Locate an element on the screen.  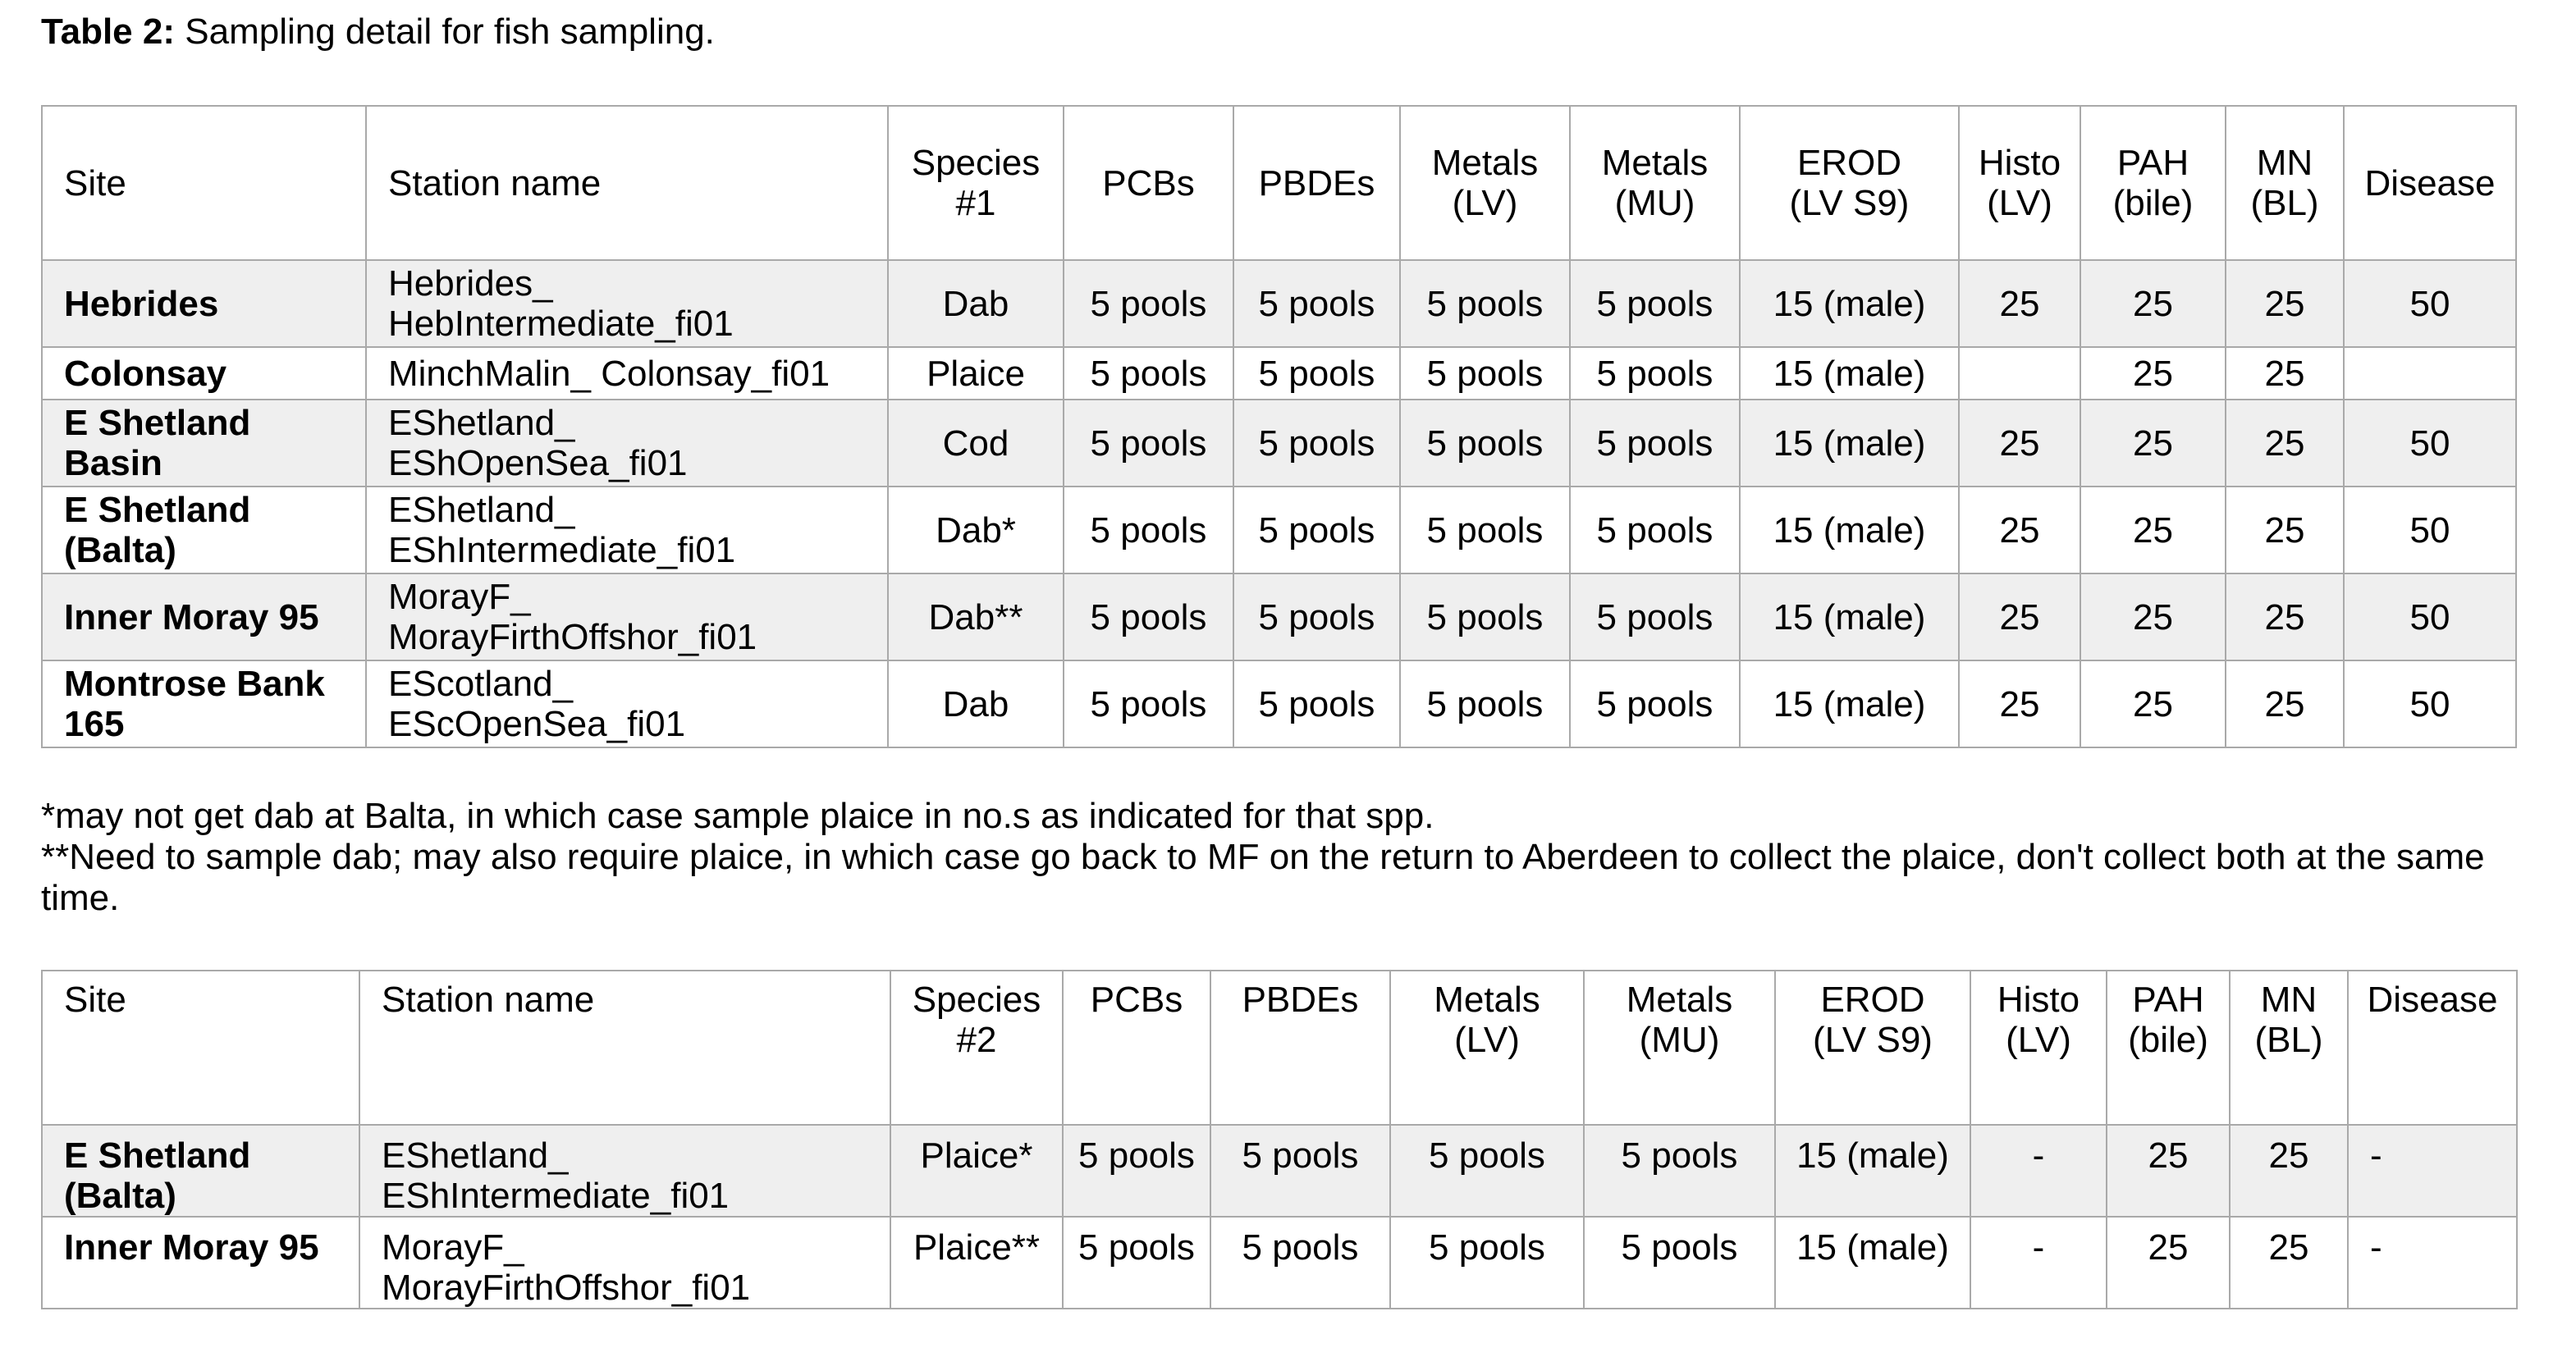
column-header-station-name: Station name is located at coordinates (627, 183).